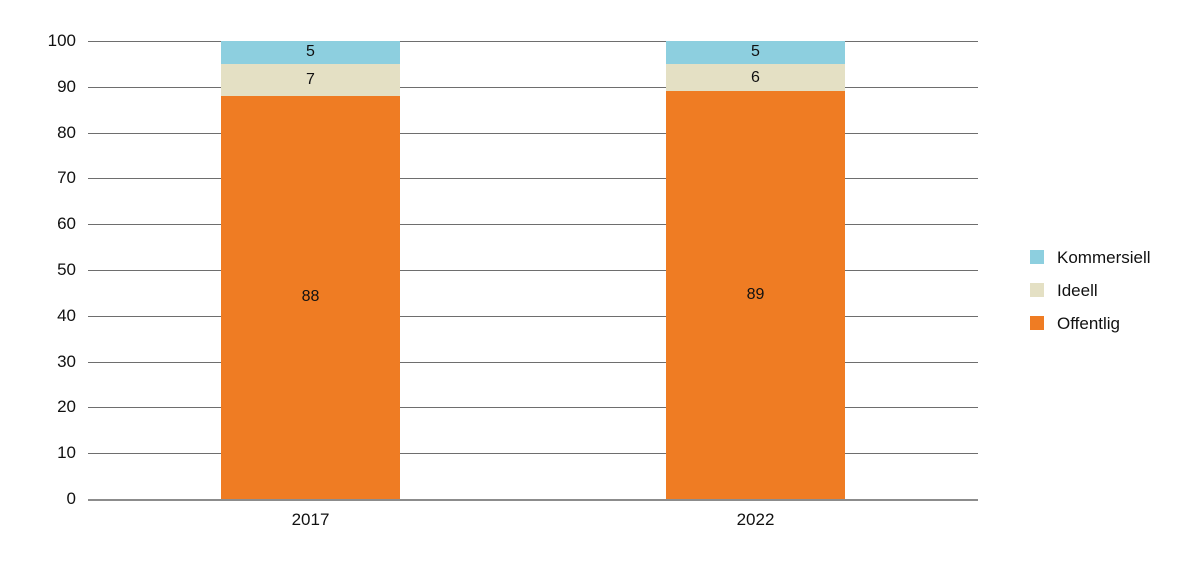  I want to click on y-tick-label: 70, so click(66, 178).